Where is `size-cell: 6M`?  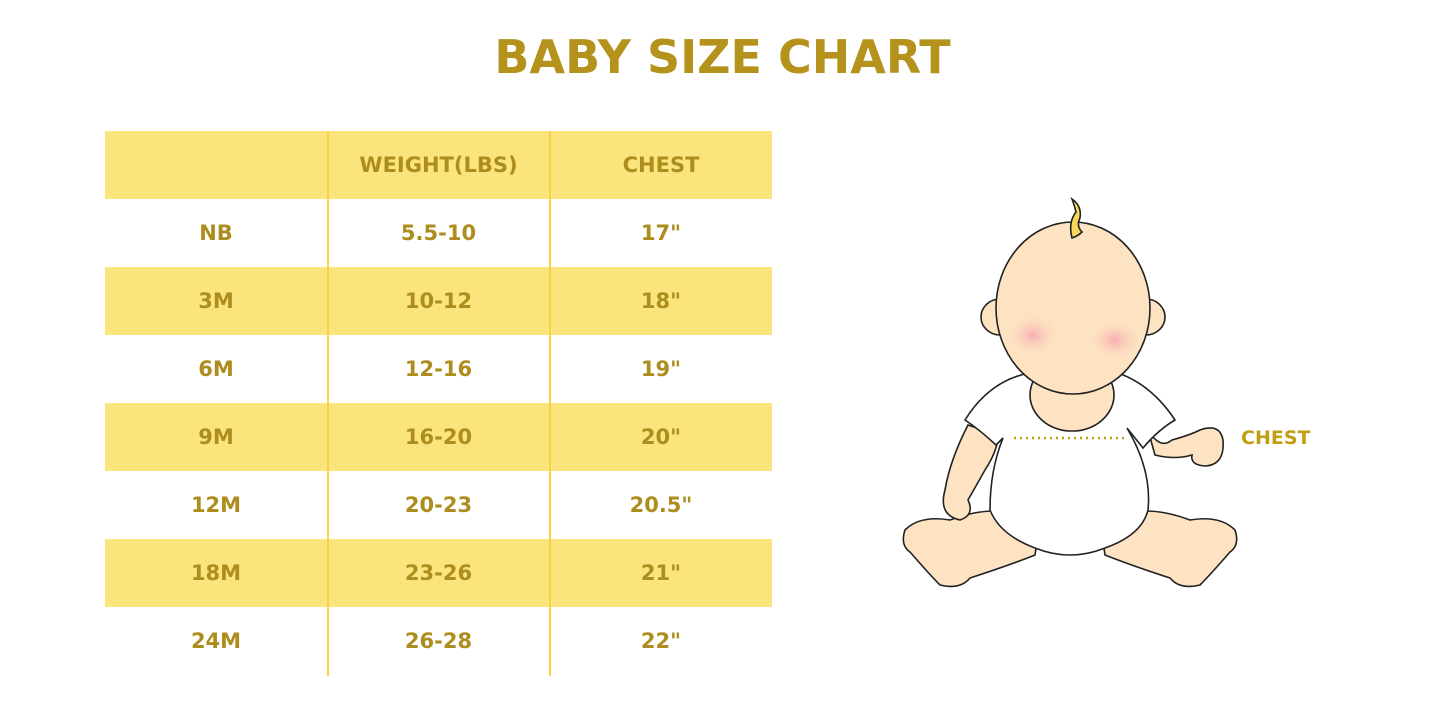
size-cell: 6M is located at coordinates (216, 369).